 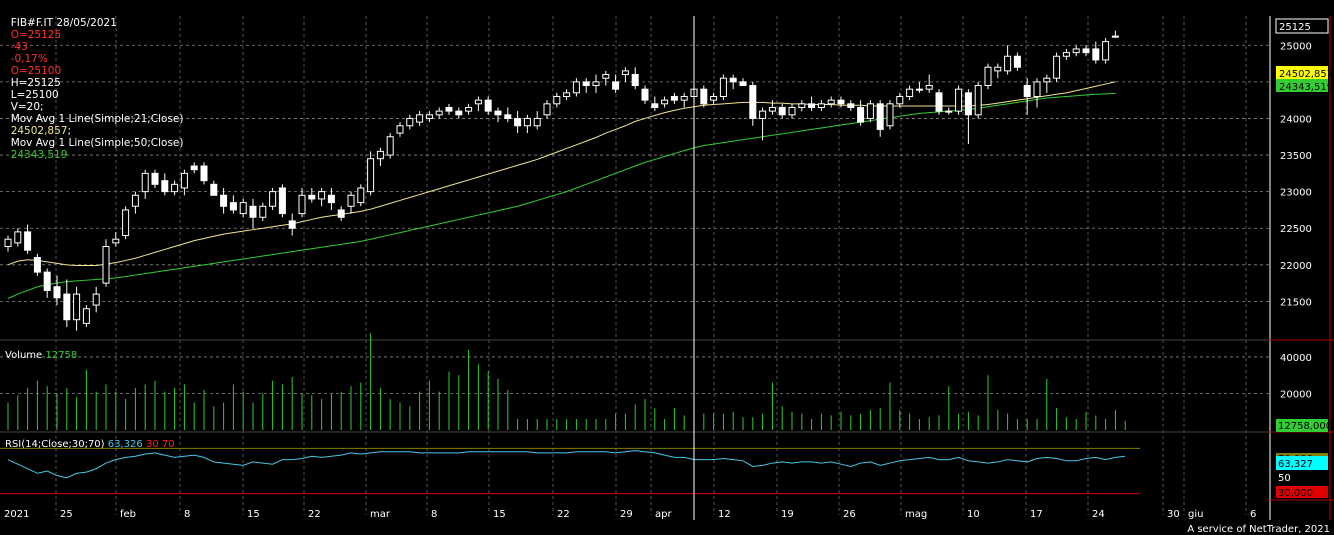 I want to click on price-tick-label: 25000, so click(x=1296, y=46).